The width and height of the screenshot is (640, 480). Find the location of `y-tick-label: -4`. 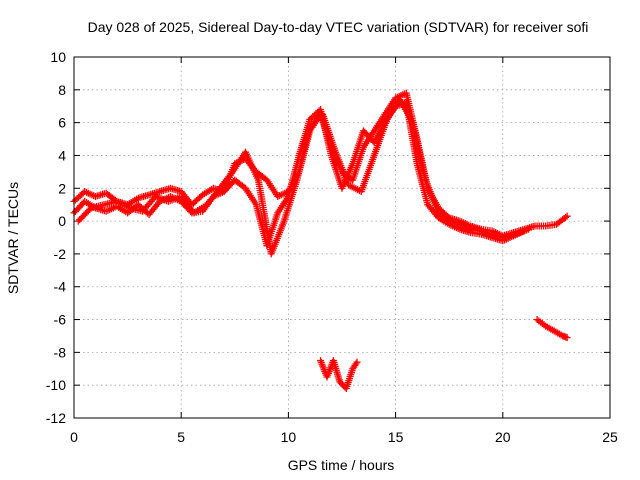

y-tick-label: -4 is located at coordinates (60, 287).